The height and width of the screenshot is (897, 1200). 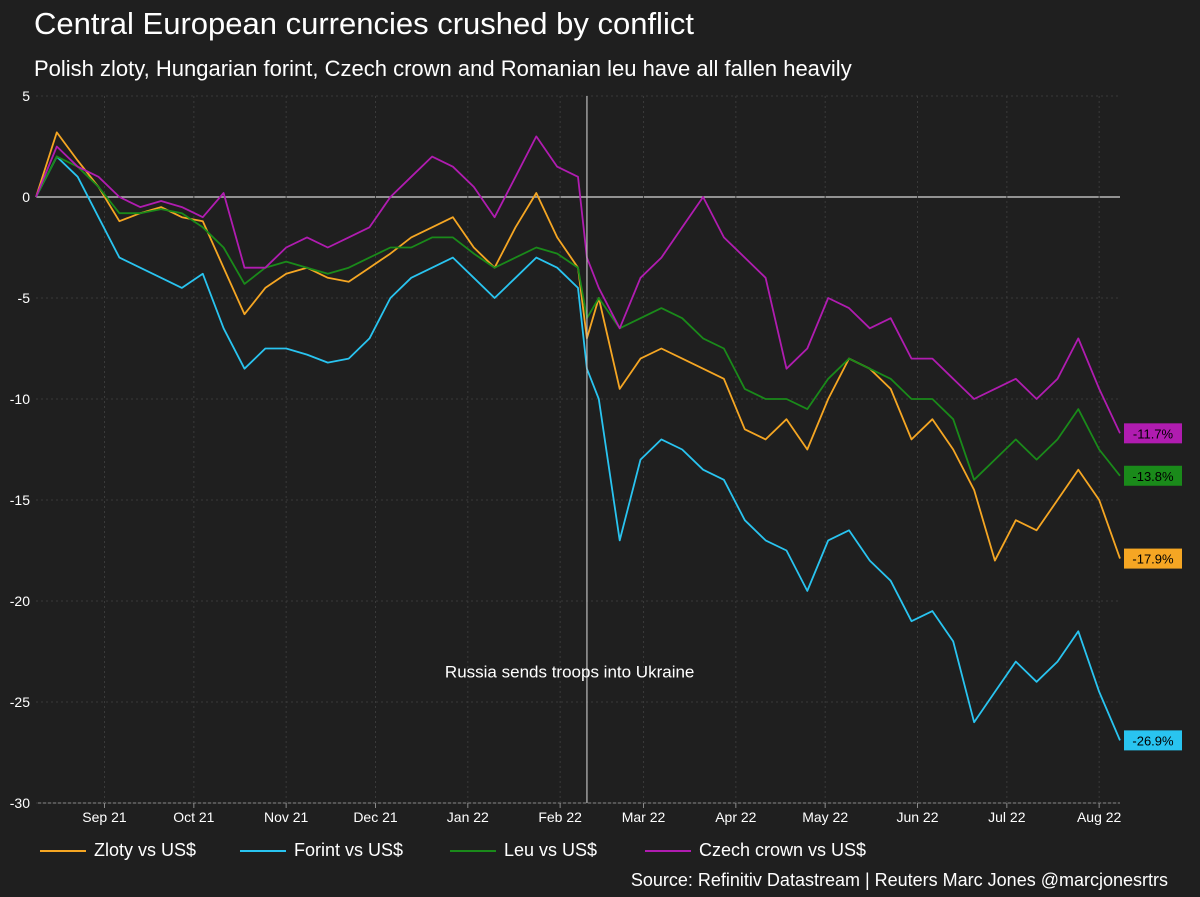 I want to click on x-tick-label: Jun 22, so click(x=917, y=817).